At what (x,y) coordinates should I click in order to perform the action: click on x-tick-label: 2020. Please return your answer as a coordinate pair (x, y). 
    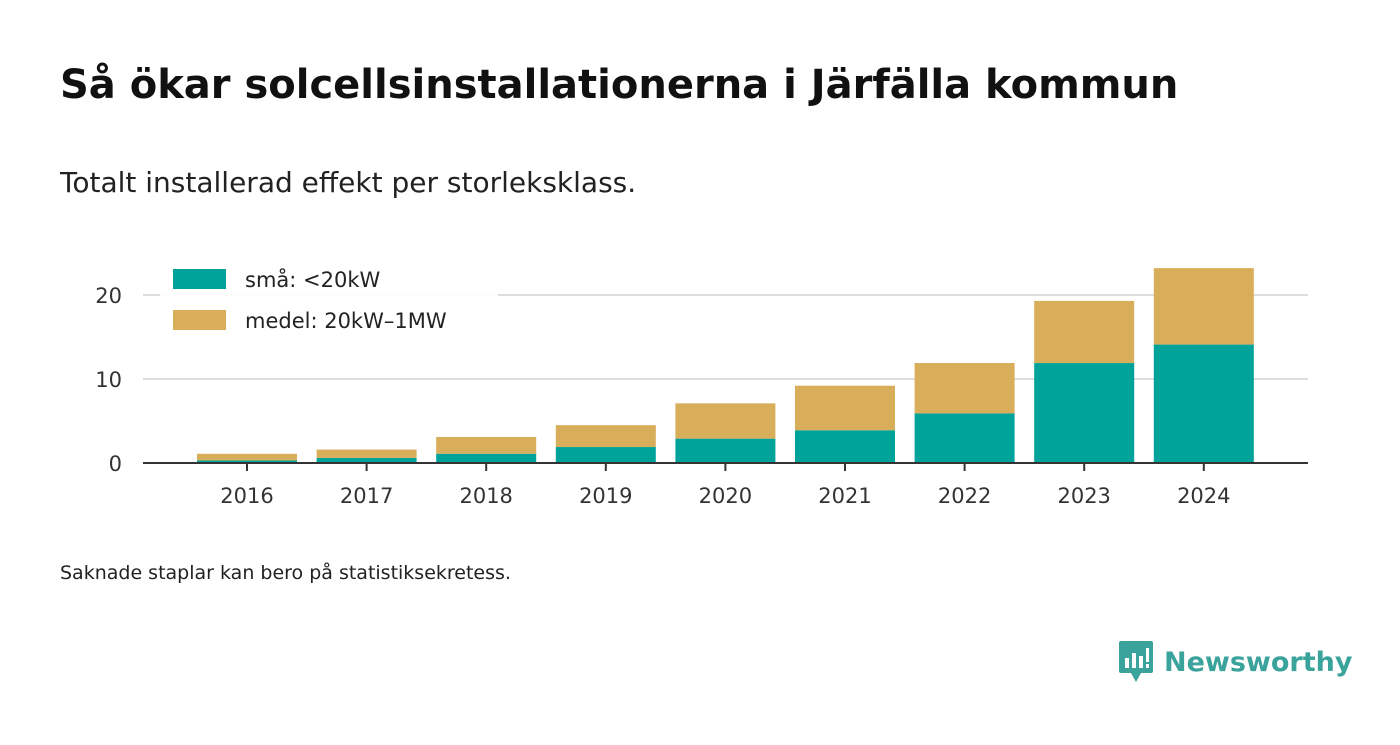
    Looking at the image, I should click on (725, 496).